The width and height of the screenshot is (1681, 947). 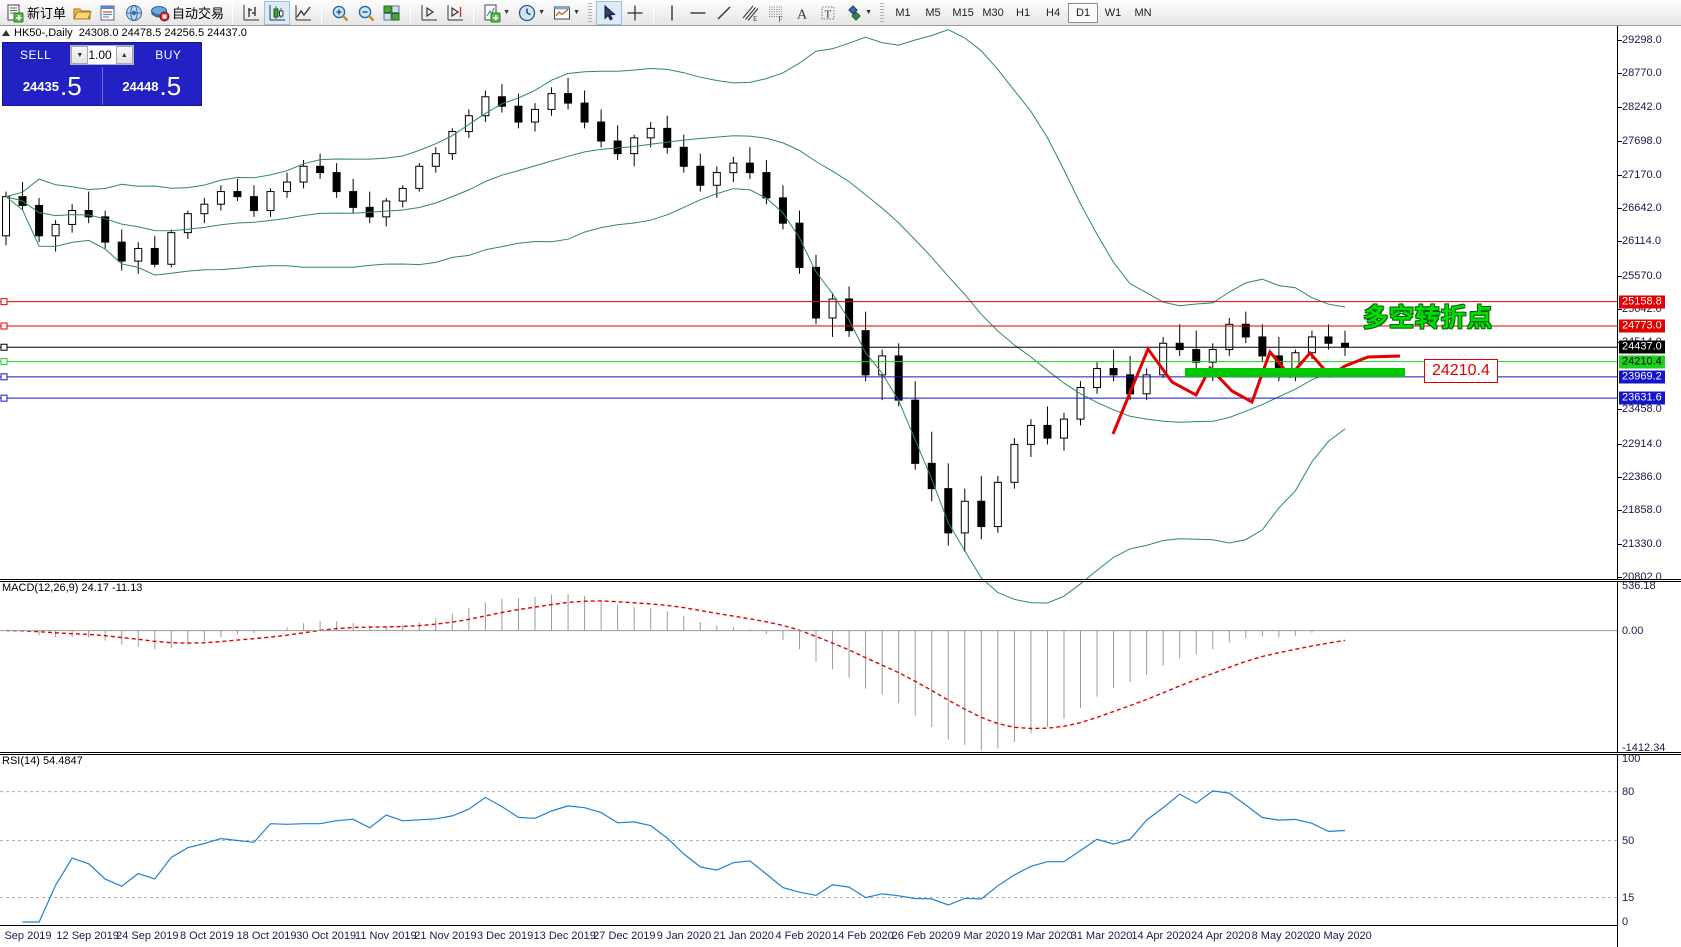 I want to click on crosshair-tool-button, so click(x=635, y=13).